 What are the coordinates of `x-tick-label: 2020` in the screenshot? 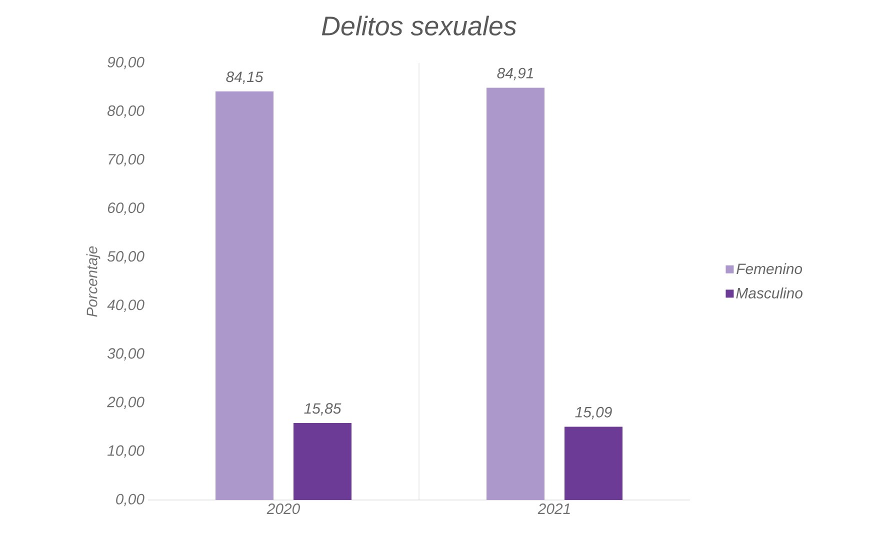 It's located at (283, 509).